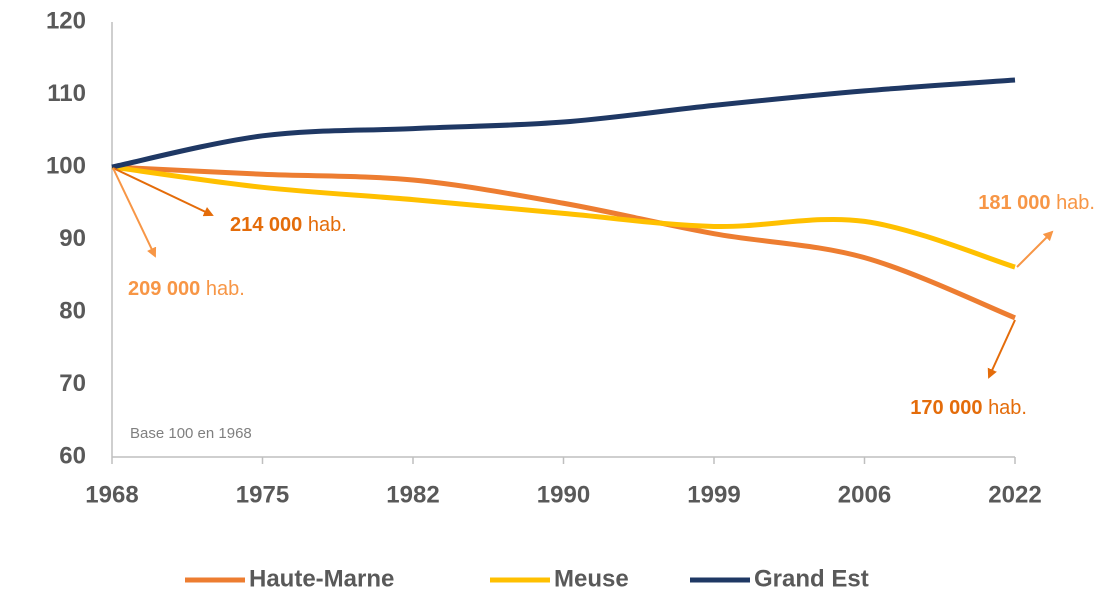 This screenshot has height=603, width=1104. What do you see at coordinates (191, 433) in the screenshot?
I see `note: Base 100 en 1968` at bounding box center [191, 433].